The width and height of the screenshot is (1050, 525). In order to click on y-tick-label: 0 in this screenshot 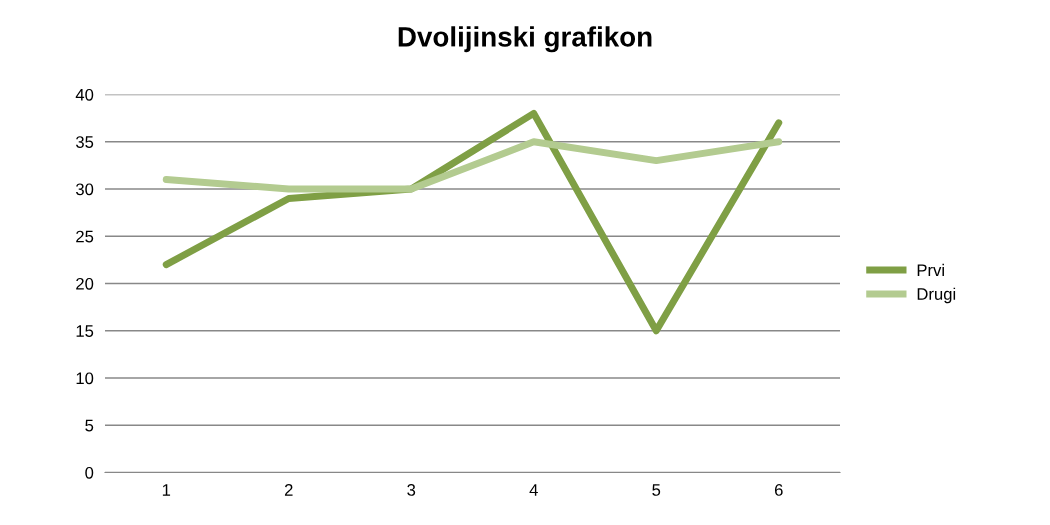, I will do `click(89, 472)`.